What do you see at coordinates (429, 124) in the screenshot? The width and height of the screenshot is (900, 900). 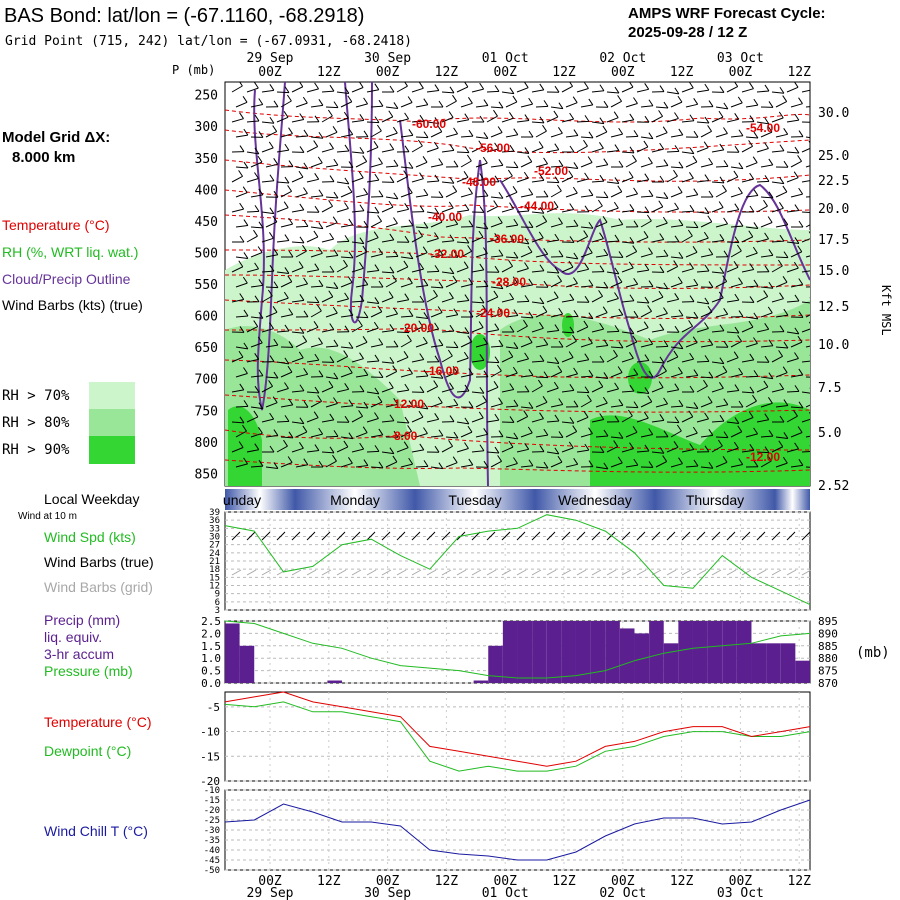 I see `contour-label: -60.00` at bounding box center [429, 124].